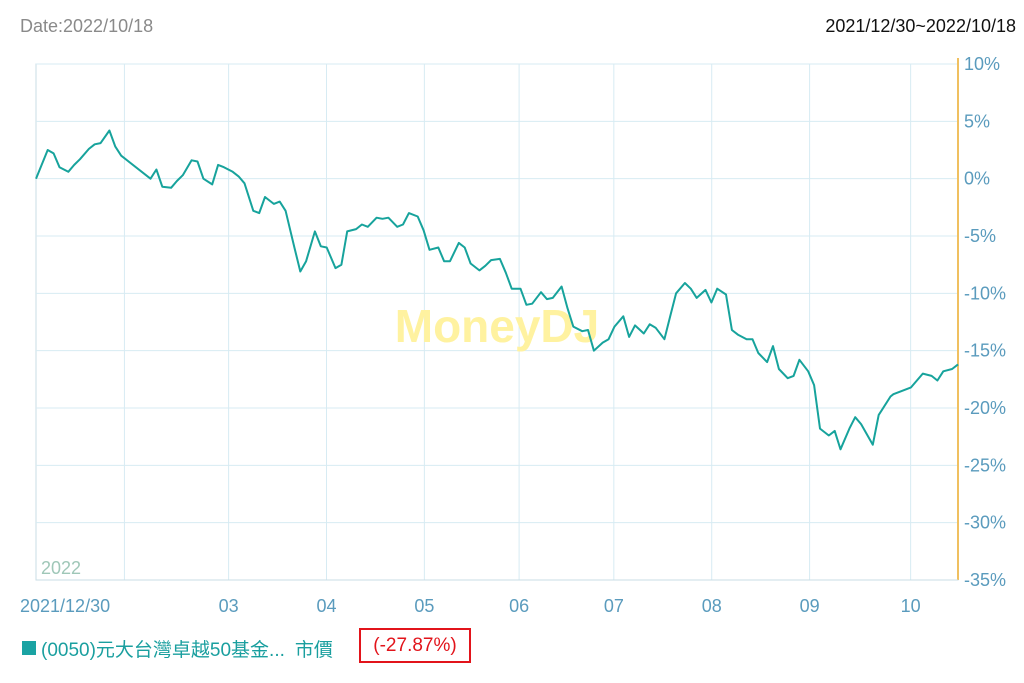  I want to click on y-tick-label: -25%, so click(985, 465).